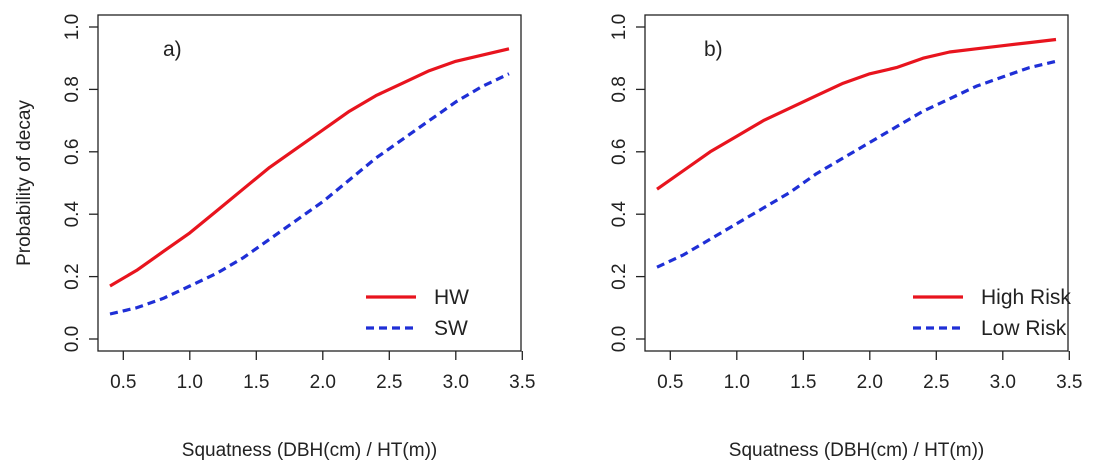 The height and width of the screenshot is (472, 1094). Describe the element at coordinates (1026, 297) in the screenshot. I see `legend-label: High Risk` at that location.